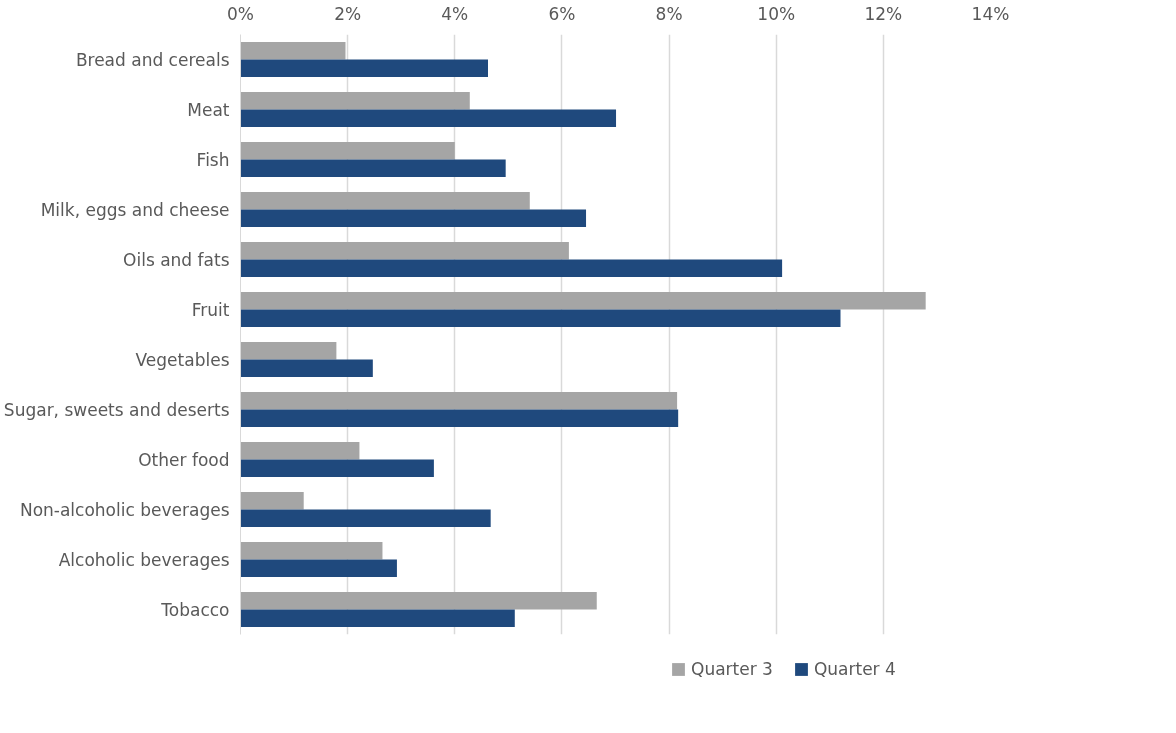 The height and width of the screenshot is (733, 1176). Describe the element at coordinates (182, 359) in the screenshot. I see `y-tick-label: Vegetables` at that location.